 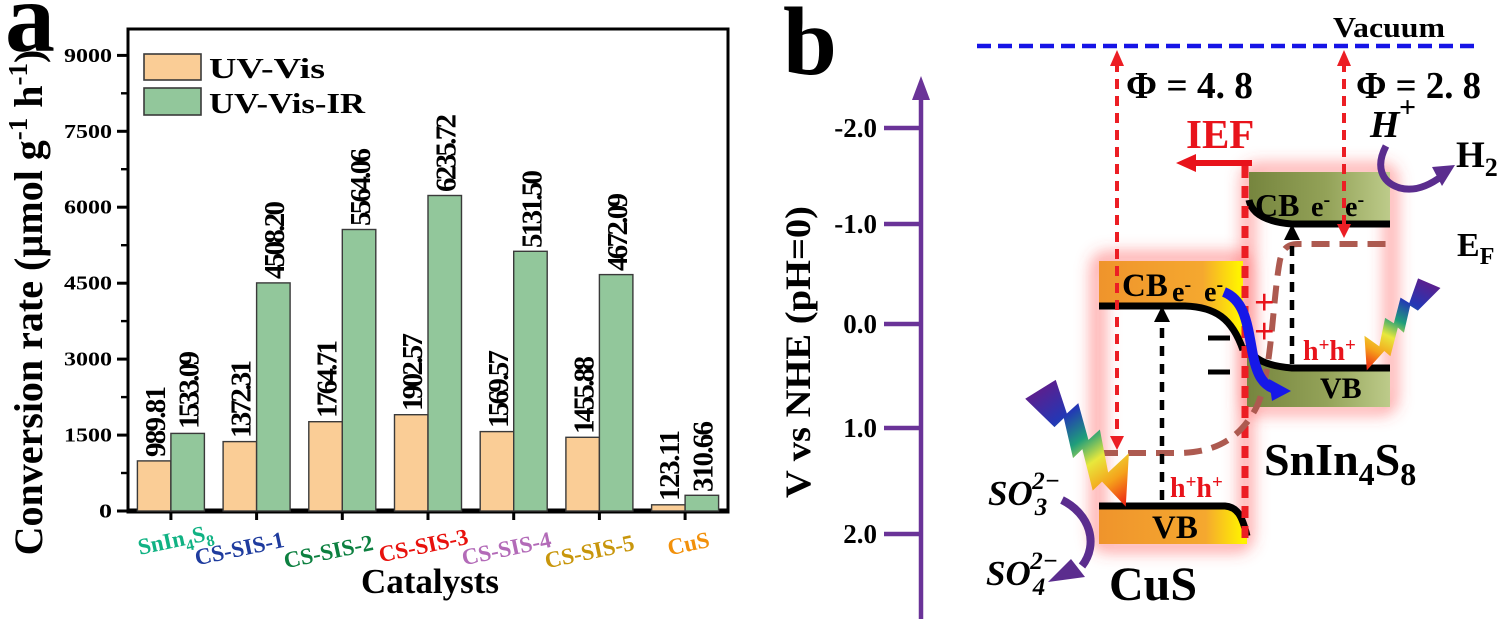 I want to click on svg-text: H2, so click(x=1477, y=158).